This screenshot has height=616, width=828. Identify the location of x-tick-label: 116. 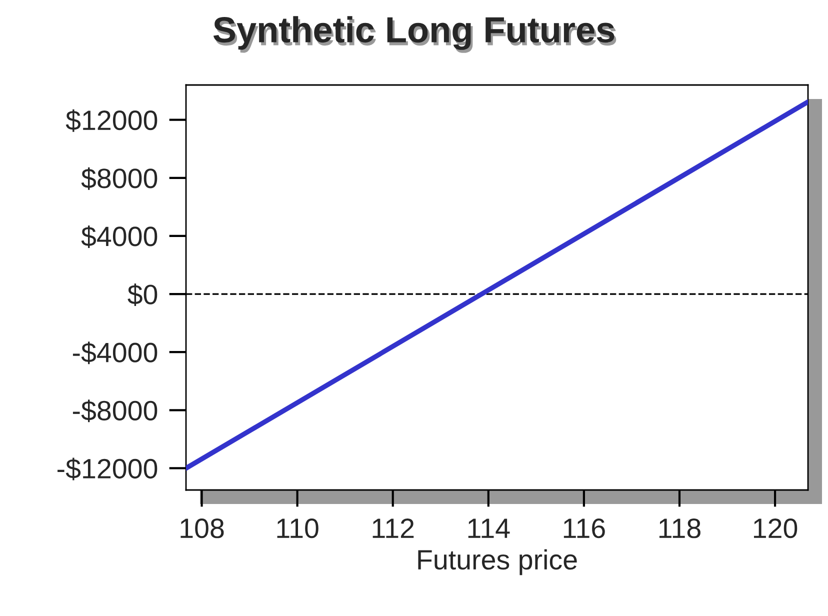
(584, 528).